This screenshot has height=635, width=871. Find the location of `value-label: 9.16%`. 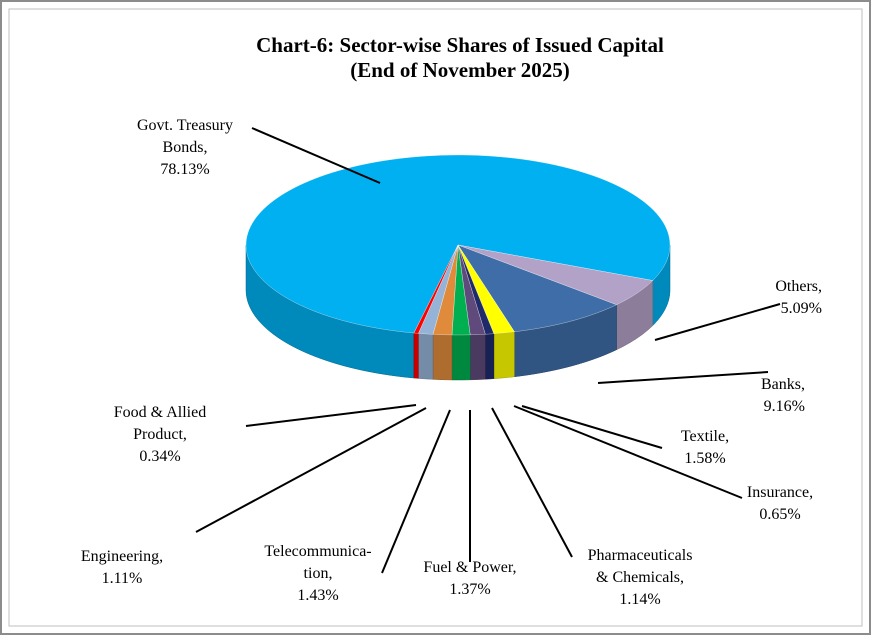

value-label: 9.16% is located at coordinates (784, 406).